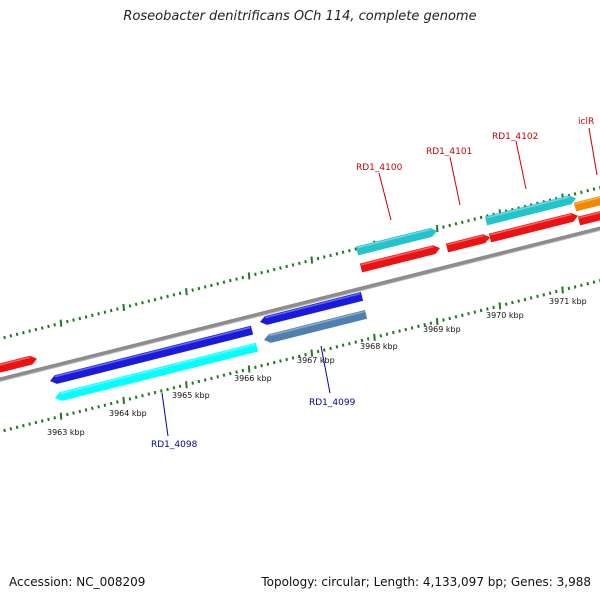 The image size is (600, 600). I want to click on cds-rd1-4099-highlight, so click(316, 323).